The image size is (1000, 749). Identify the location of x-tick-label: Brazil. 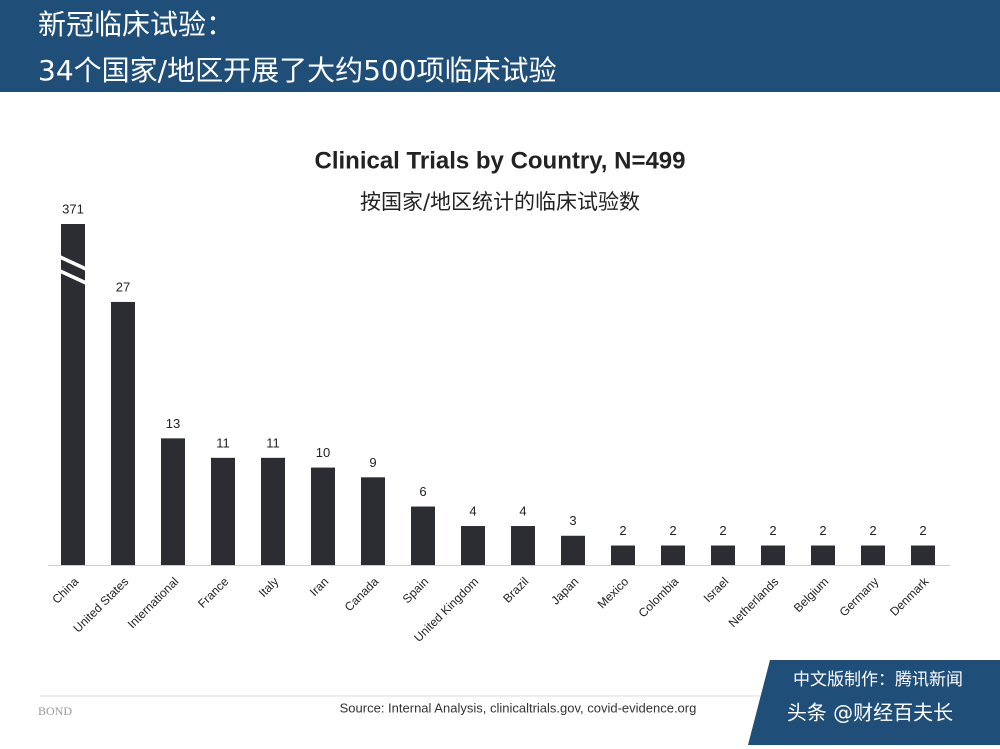
(515, 589).